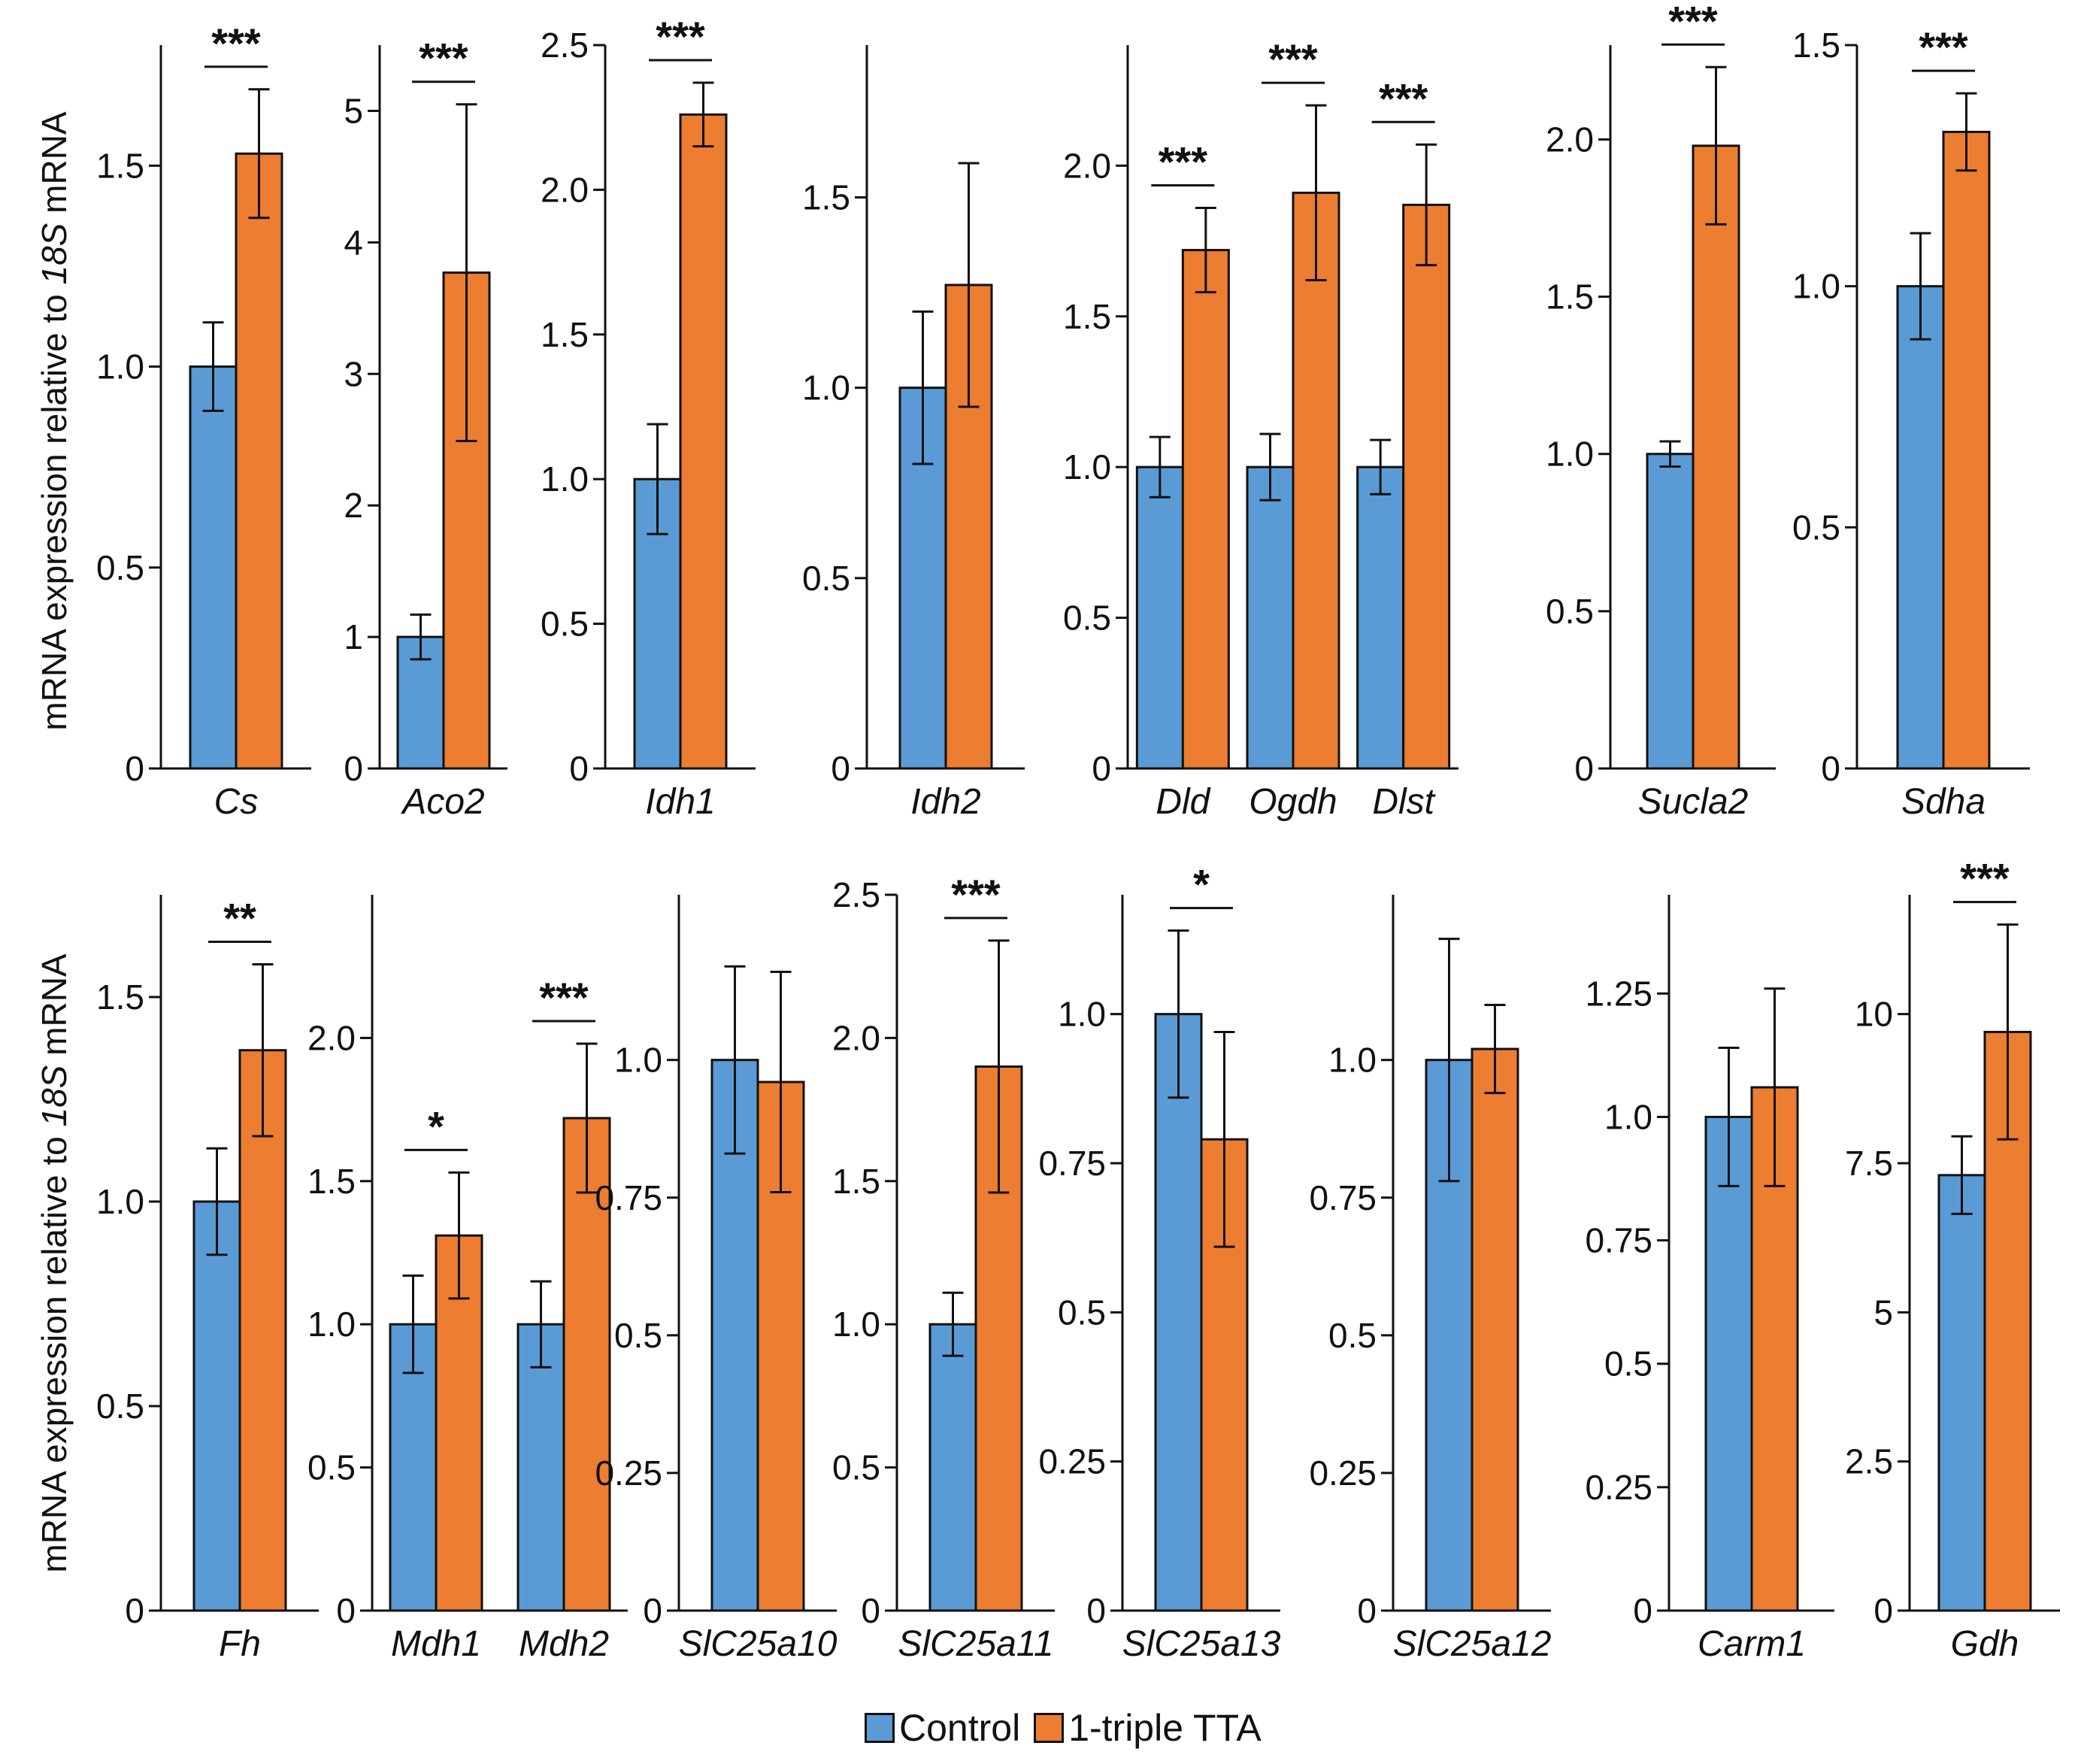  I want to click on y-tick-label: 4, so click(354, 242).